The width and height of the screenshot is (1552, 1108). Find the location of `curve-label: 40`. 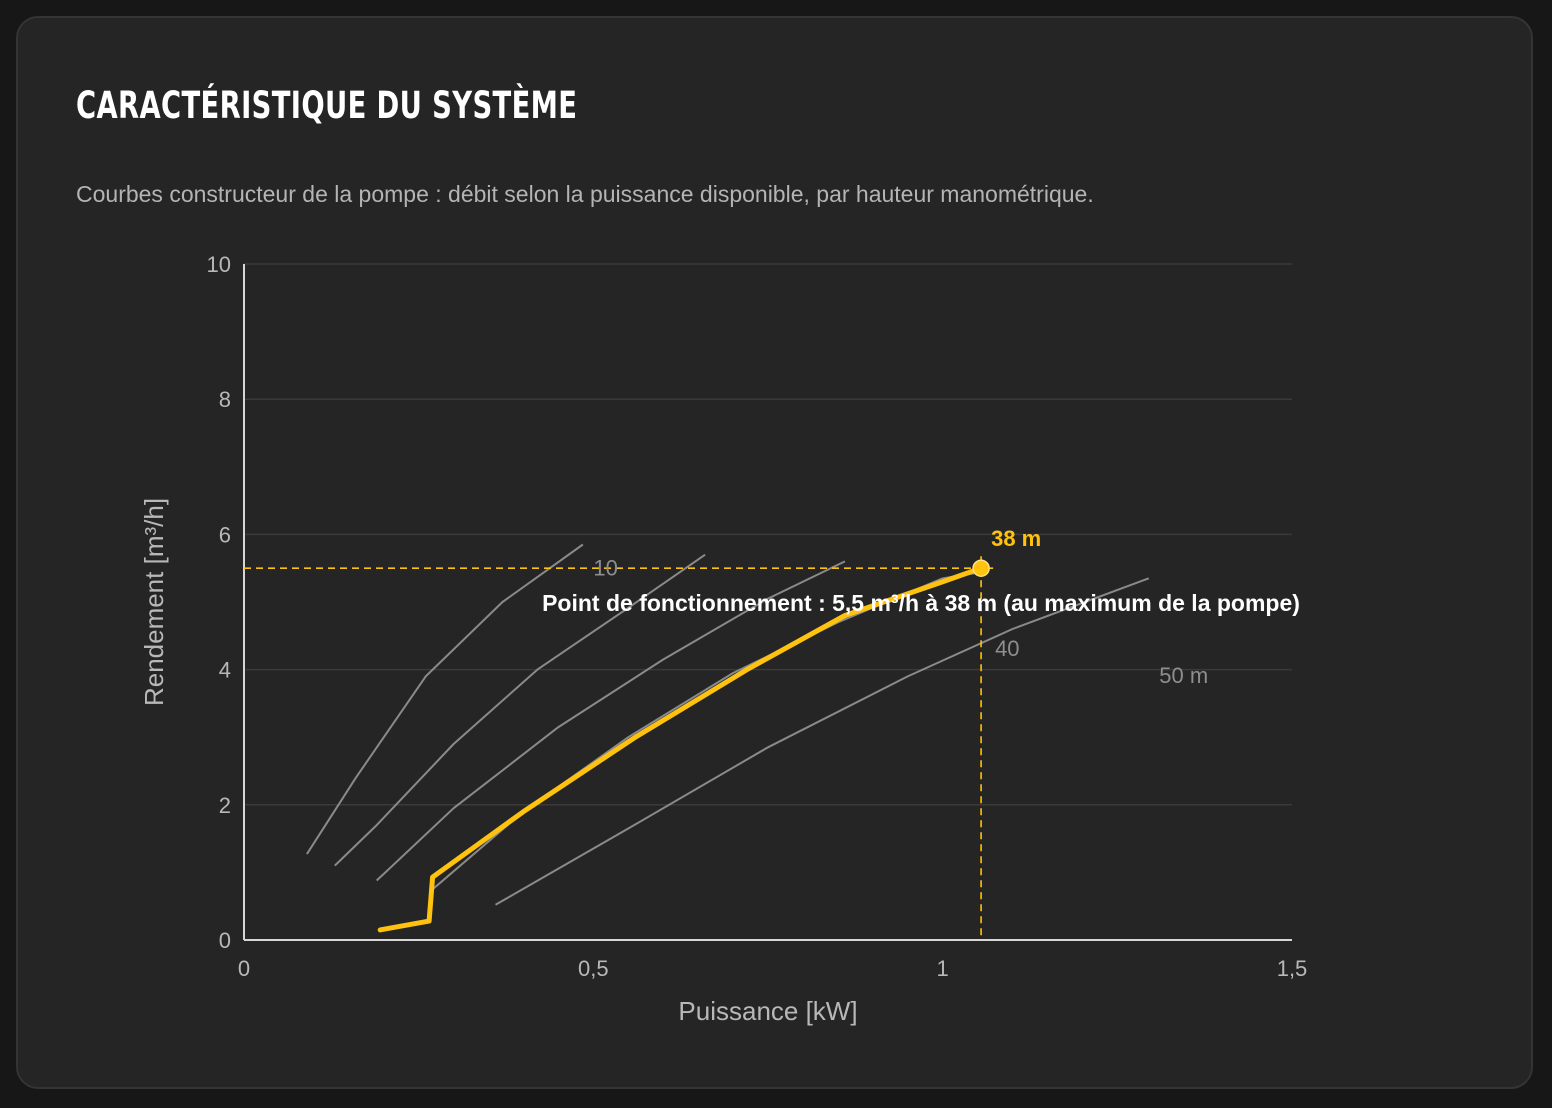

curve-label: 40 is located at coordinates (1007, 648).